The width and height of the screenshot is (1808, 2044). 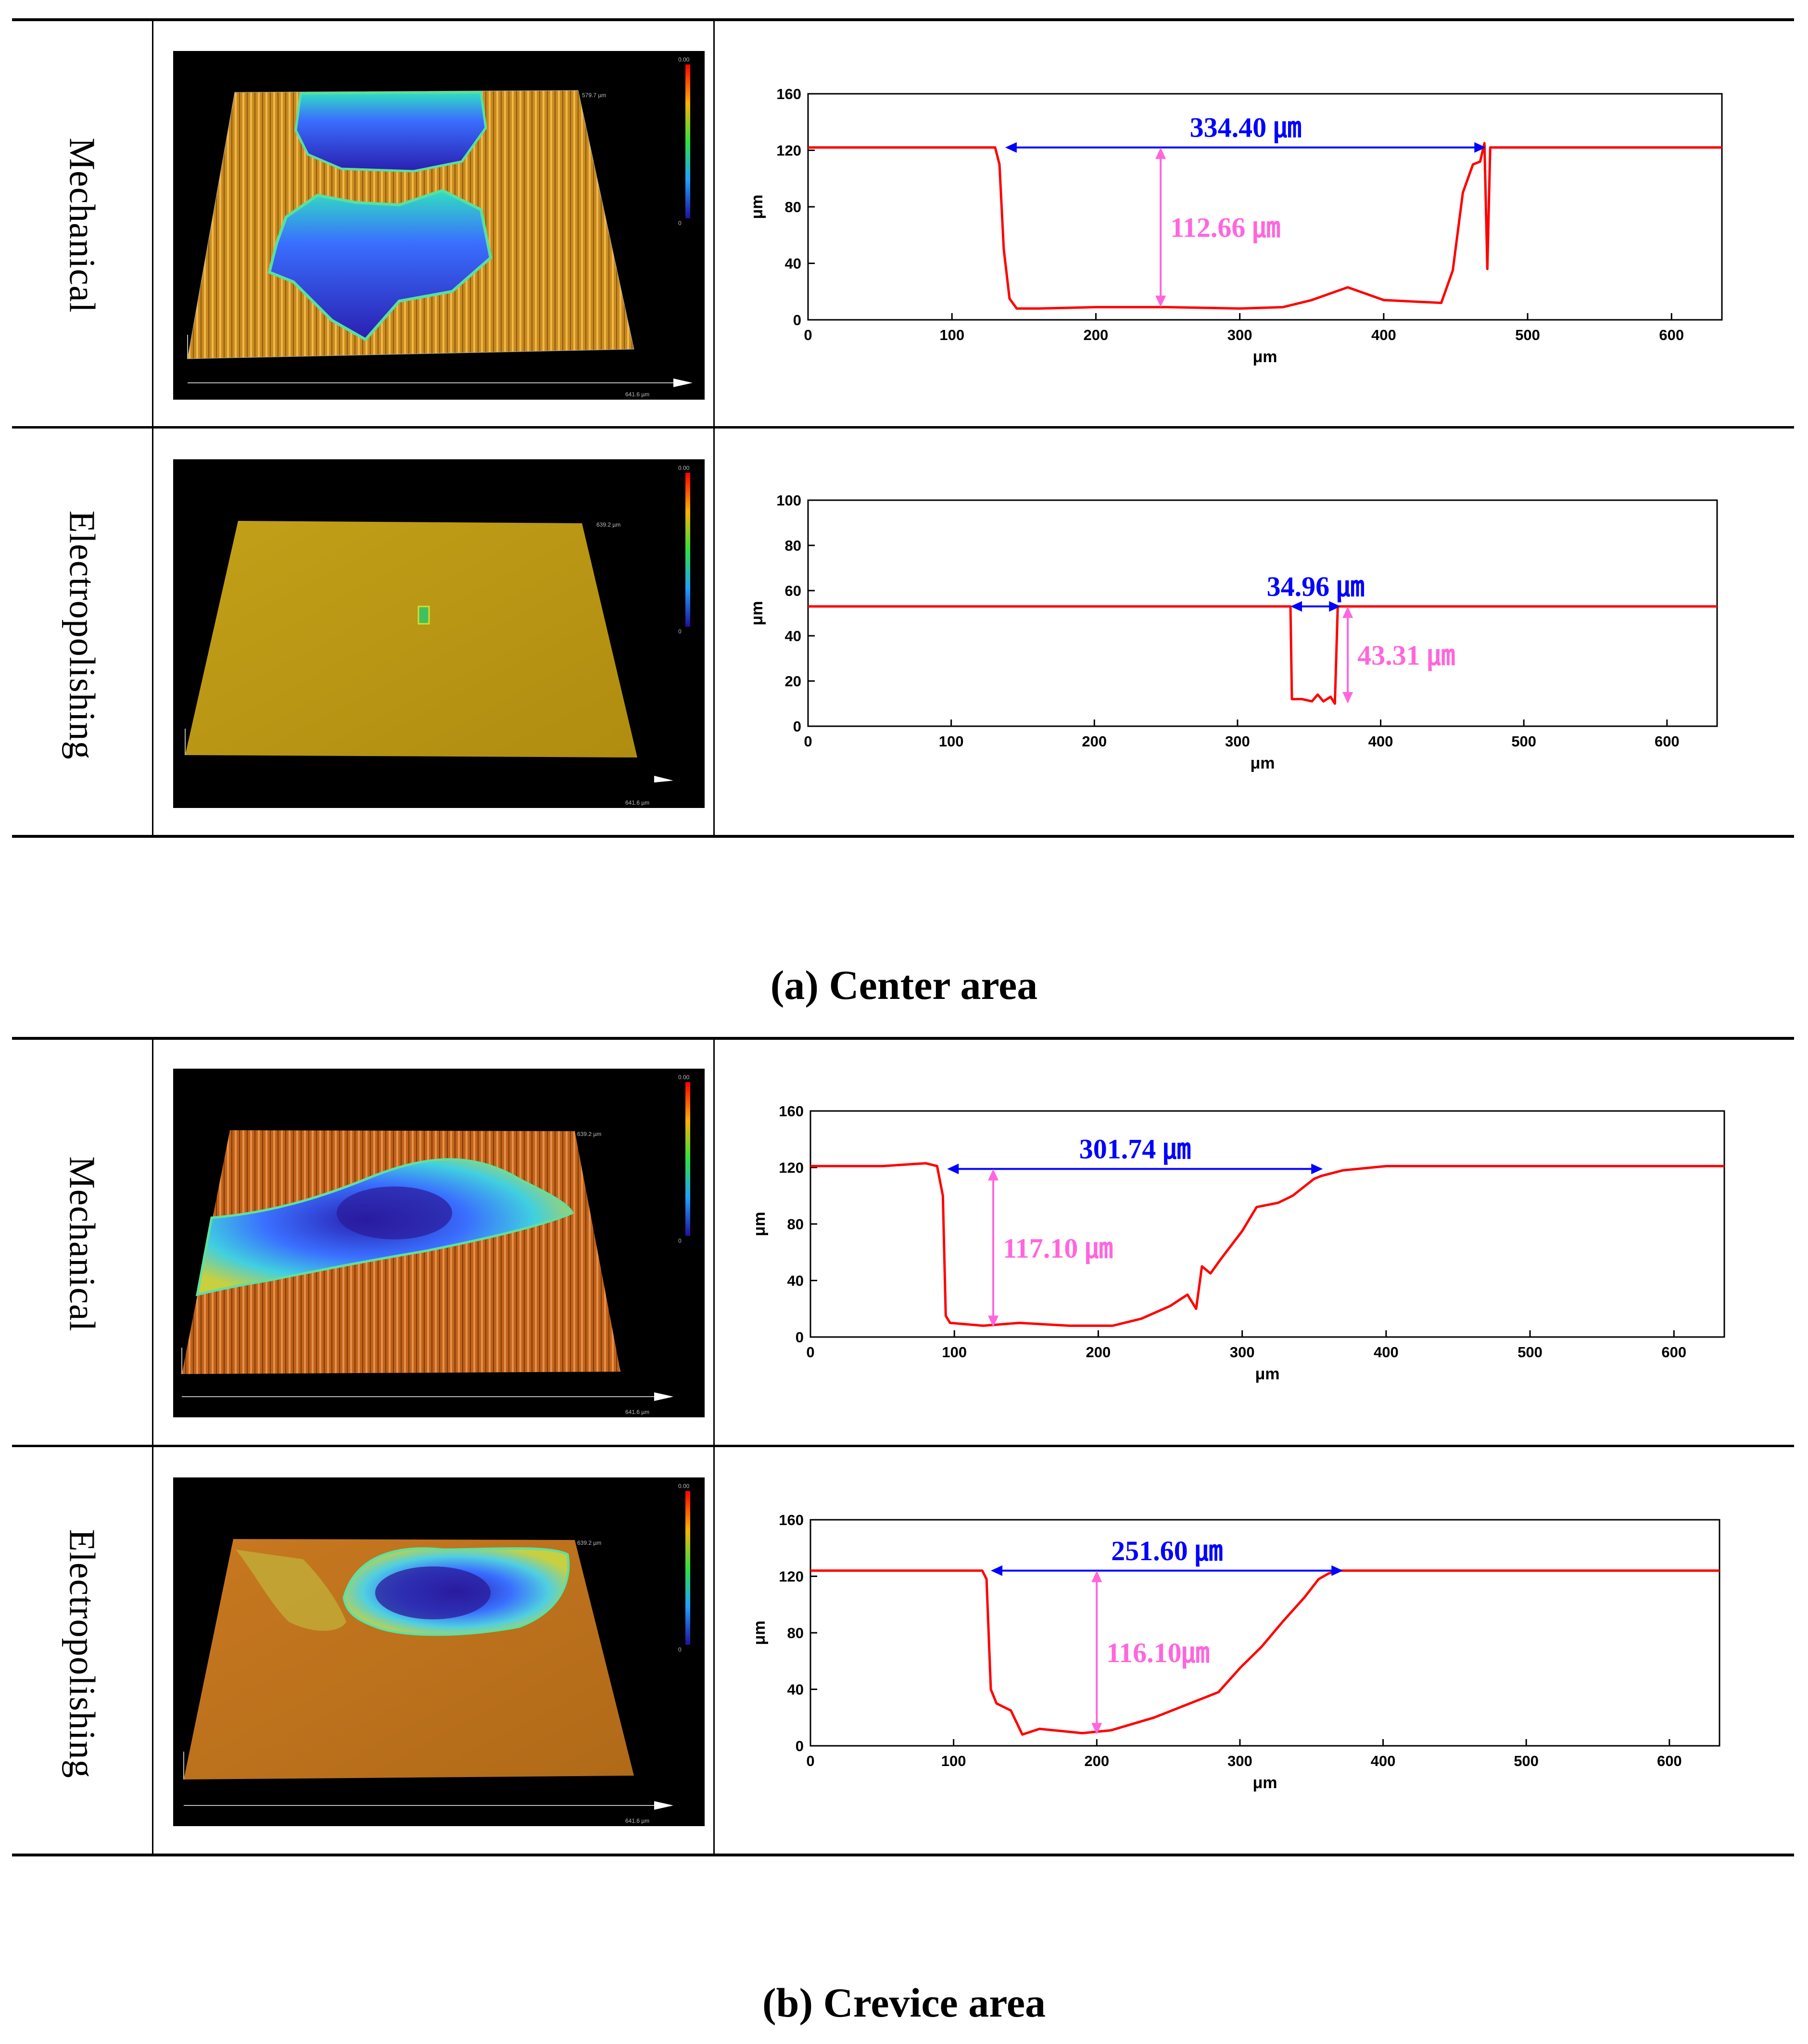 What do you see at coordinates (1316, 587) in the screenshot?
I see `width-label: 34.96 ㎛` at bounding box center [1316, 587].